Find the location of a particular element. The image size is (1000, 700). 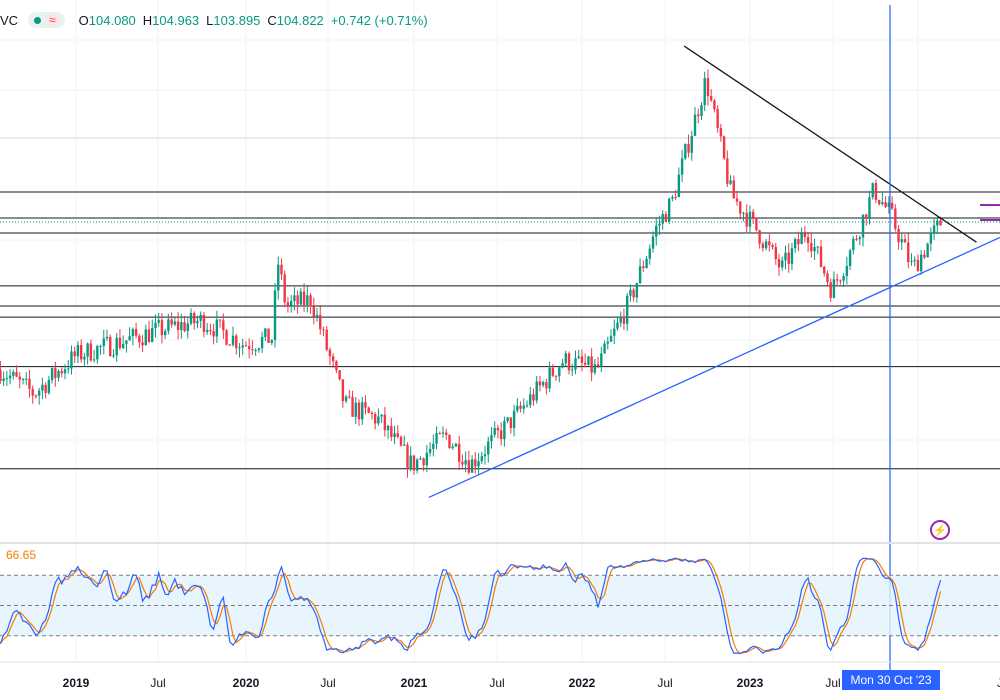

time-axis-label: 2023 is located at coordinates (750, 683).